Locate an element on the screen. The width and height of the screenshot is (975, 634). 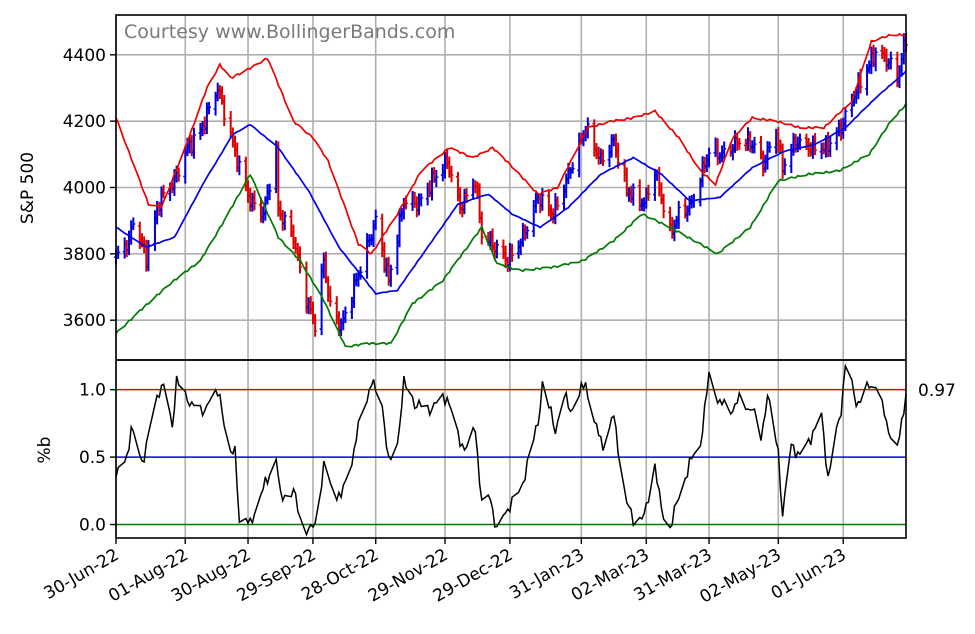
y-tick-label: 4400 is located at coordinates (84, 56).